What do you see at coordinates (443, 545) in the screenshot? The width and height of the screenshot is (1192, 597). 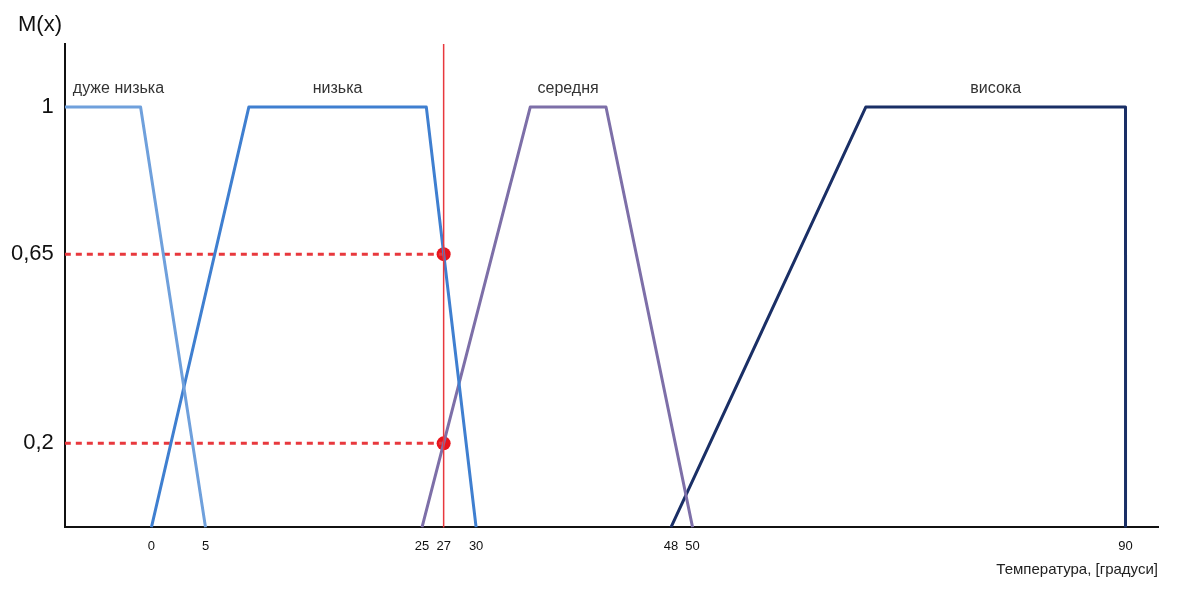 I see `x-tick-label: 27` at bounding box center [443, 545].